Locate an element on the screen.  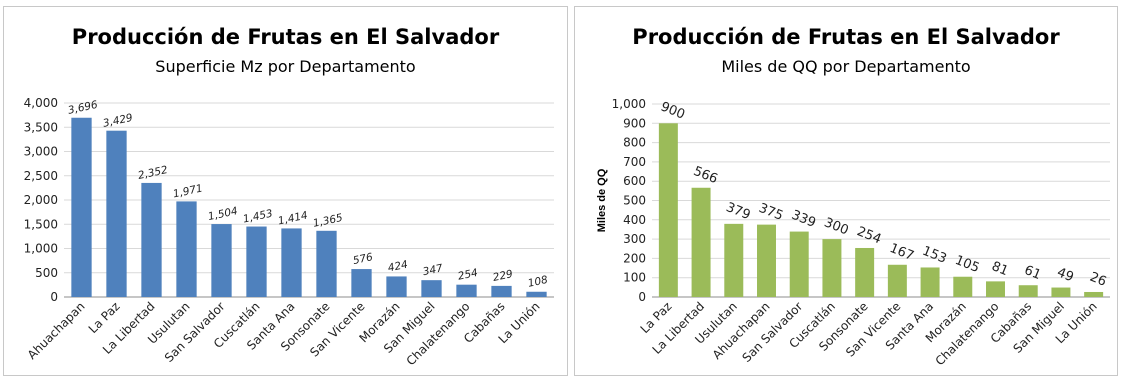
y-axis-label: Miles de QQ is located at coordinates (602, 200).